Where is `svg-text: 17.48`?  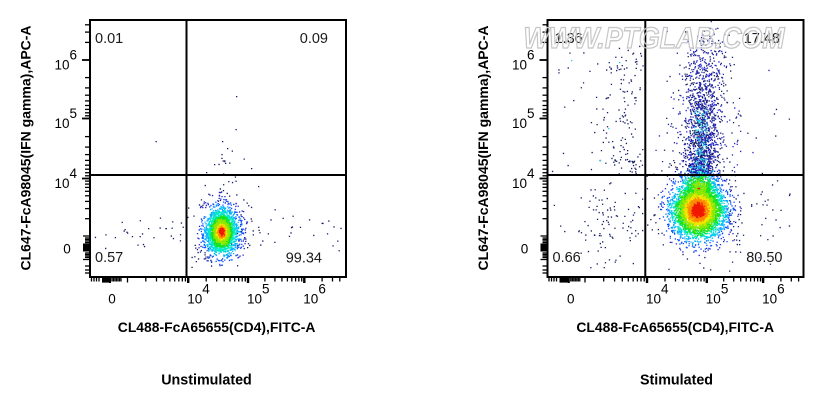
svg-text: 17.48 is located at coordinates (762, 39).